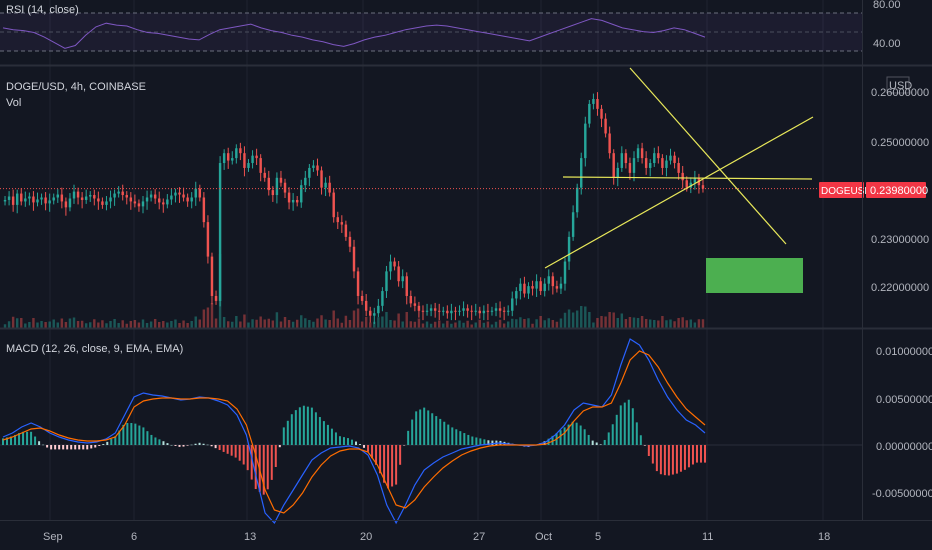 This screenshot has height=550, width=932. Describe the element at coordinates (896, 190) in the screenshot. I see `price-tag` at that location.